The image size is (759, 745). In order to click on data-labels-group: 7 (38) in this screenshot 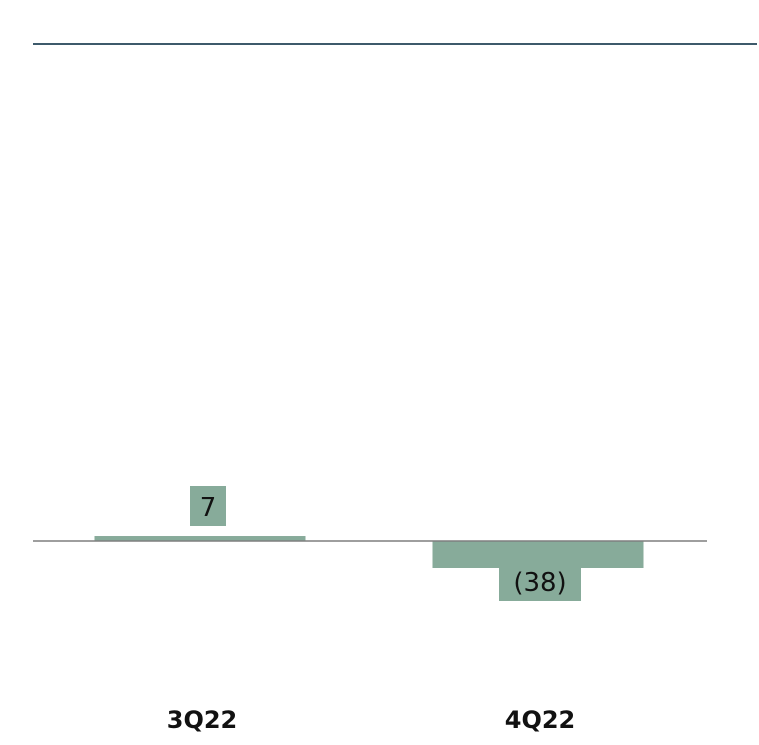, I will do `click(385, 543)`.